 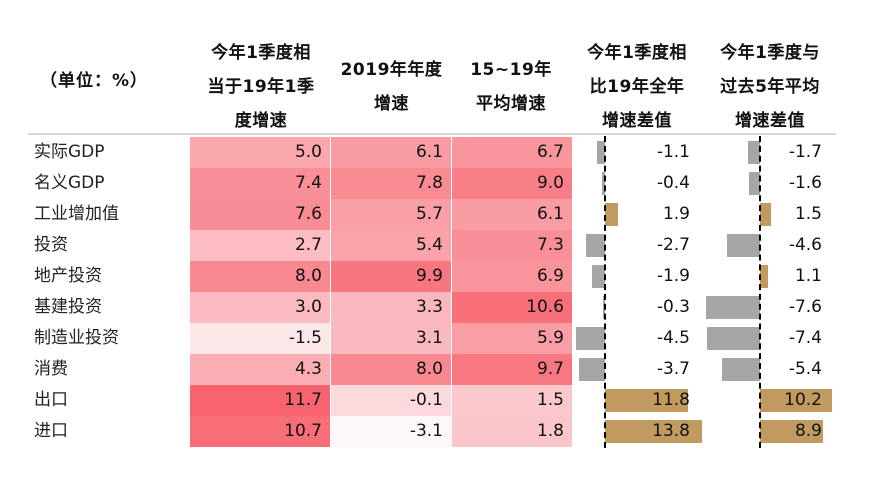 I want to click on heat-cell: 5.4, so click(x=391, y=245).